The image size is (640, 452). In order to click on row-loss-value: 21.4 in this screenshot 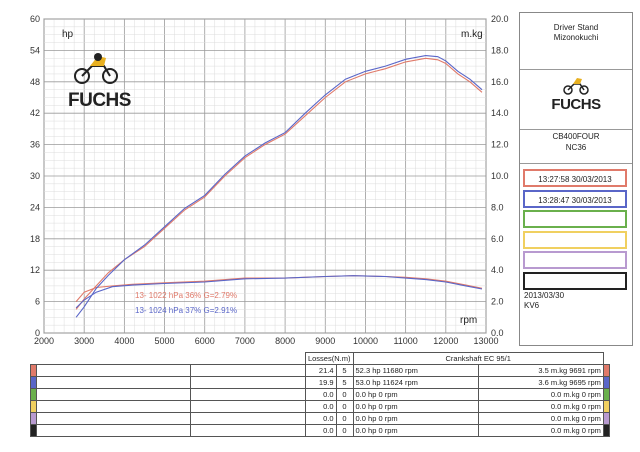, I will do `click(320, 370)`.